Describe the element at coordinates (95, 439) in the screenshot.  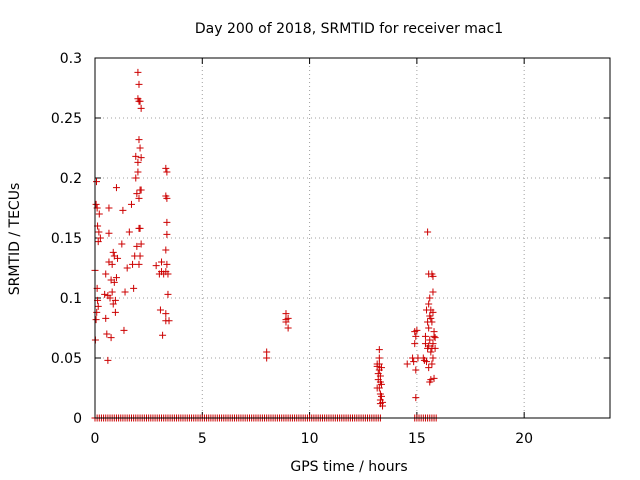
I see `x-tick-label: 0` at that location.